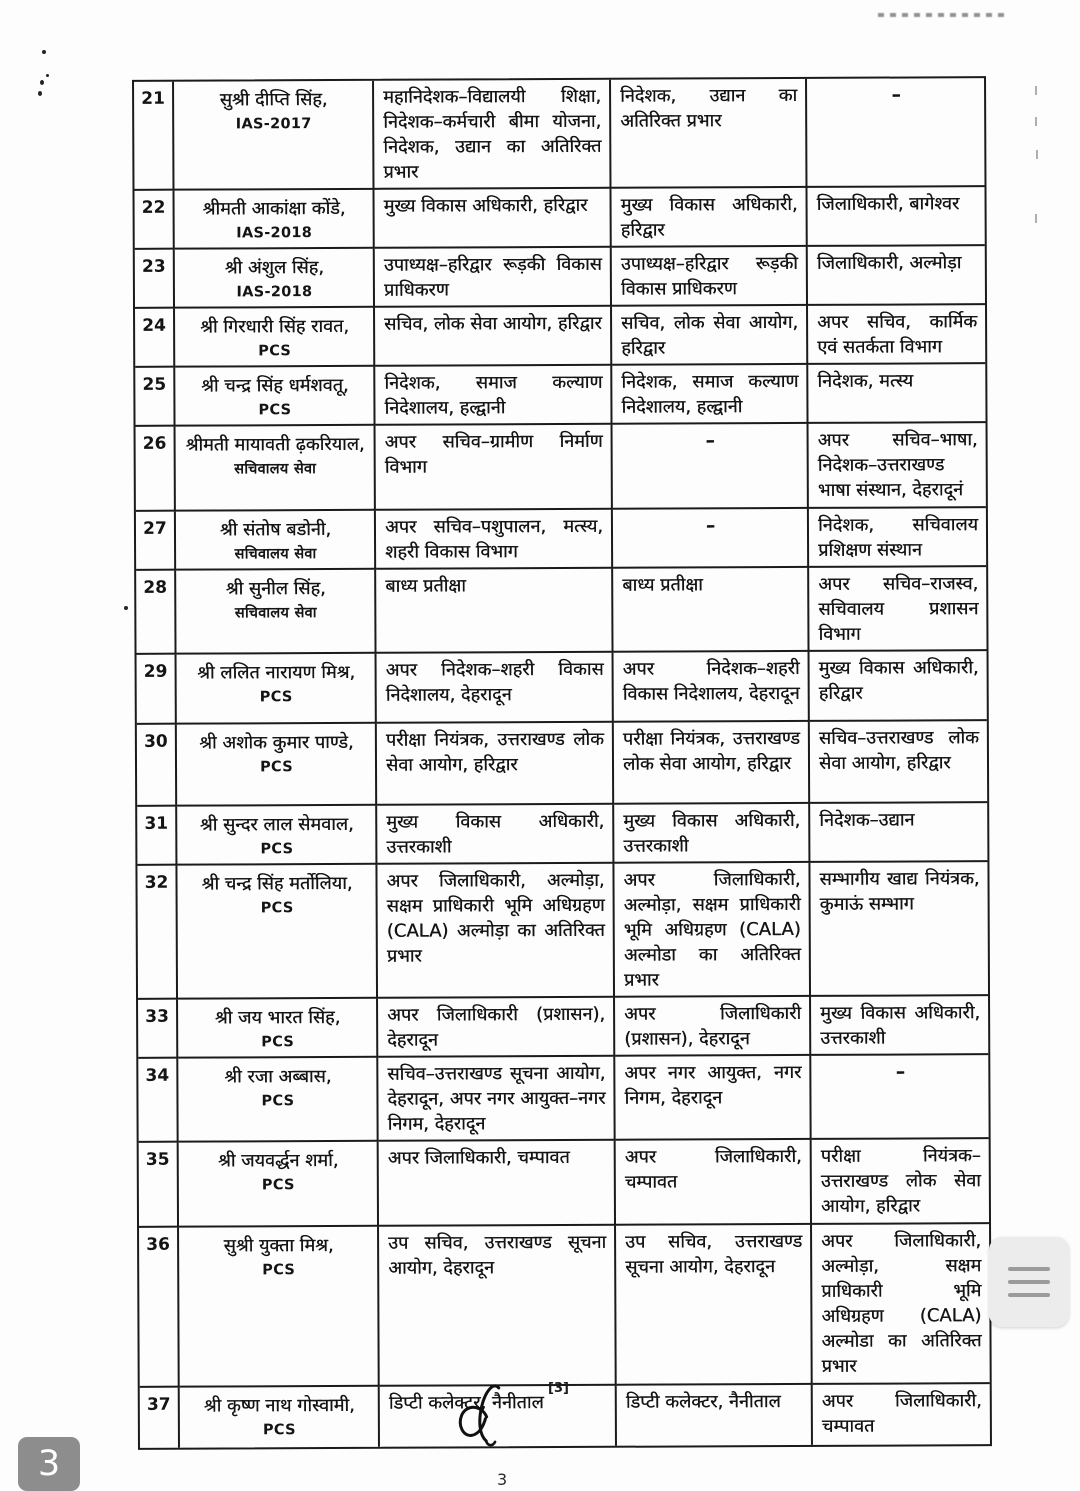 The image size is (1080, 1491). Describe the element at coordinates (275, 385) in the screenshot. I see `officer-name: श्री चन्द्र सिंह धर्मशवतू,` at that location.